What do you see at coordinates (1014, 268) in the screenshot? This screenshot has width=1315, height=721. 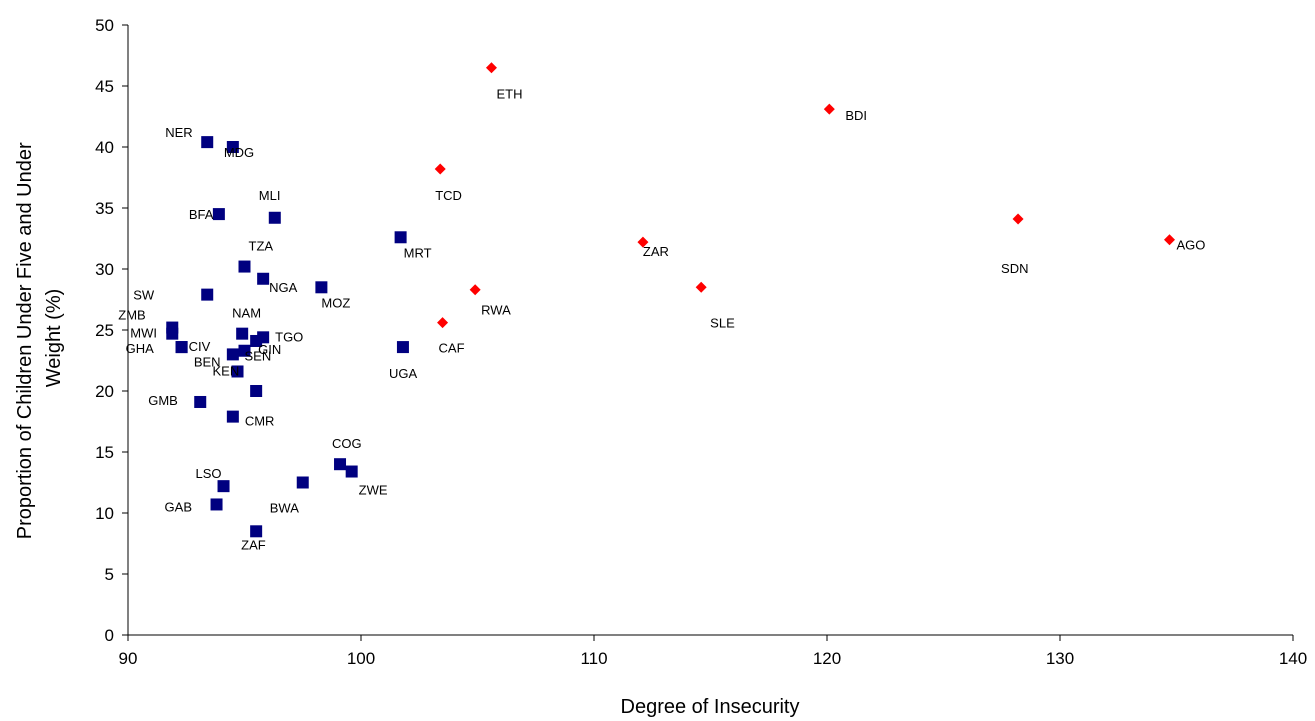 I see `point-label: SDN` at bounding box center [1014, 268].